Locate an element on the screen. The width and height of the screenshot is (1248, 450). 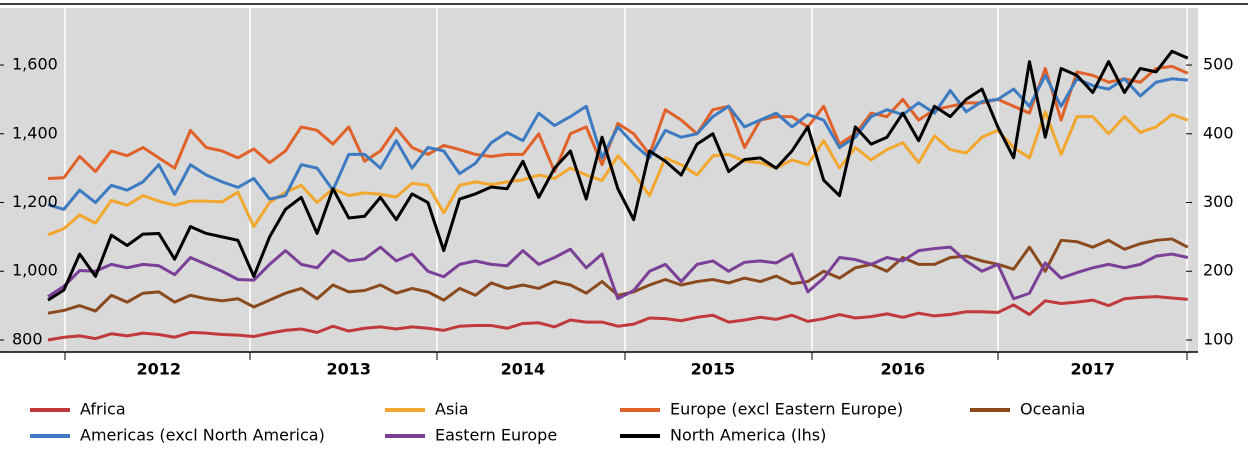
x-tick-label: 2017 is located at coordinates (1093, 369).